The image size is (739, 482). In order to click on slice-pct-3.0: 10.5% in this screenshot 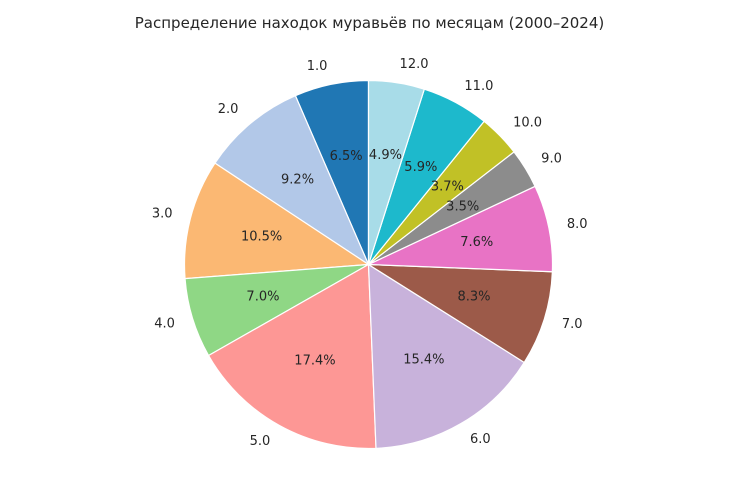, I will do `click(261, 236)`.